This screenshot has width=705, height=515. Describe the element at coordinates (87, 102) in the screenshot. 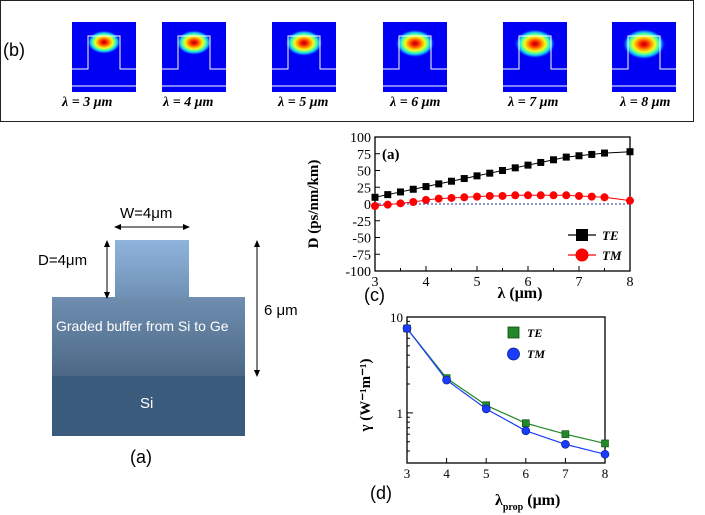

I see `mode-wavelength-label: λ = 3 μm` at that location.